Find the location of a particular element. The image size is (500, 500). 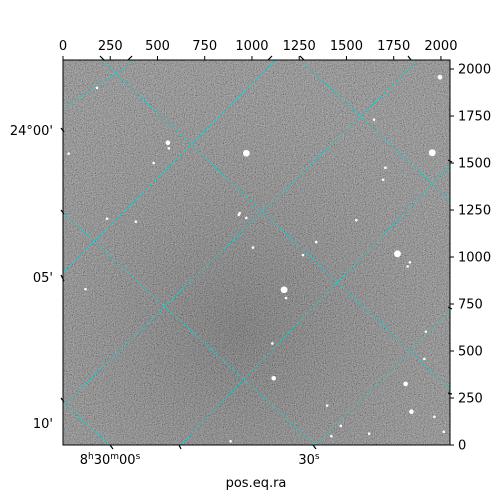

top-tick-label-6: 1500 is located at coordinates (346, 46).